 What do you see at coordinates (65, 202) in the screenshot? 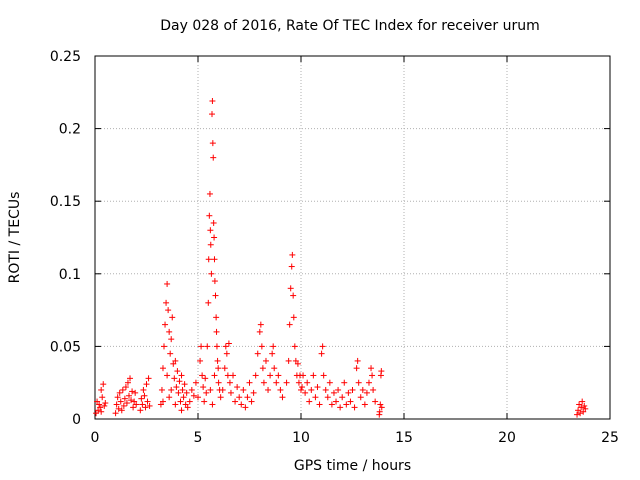
I see `y-tick-label: 0.15` at bounding box center [65, 202].